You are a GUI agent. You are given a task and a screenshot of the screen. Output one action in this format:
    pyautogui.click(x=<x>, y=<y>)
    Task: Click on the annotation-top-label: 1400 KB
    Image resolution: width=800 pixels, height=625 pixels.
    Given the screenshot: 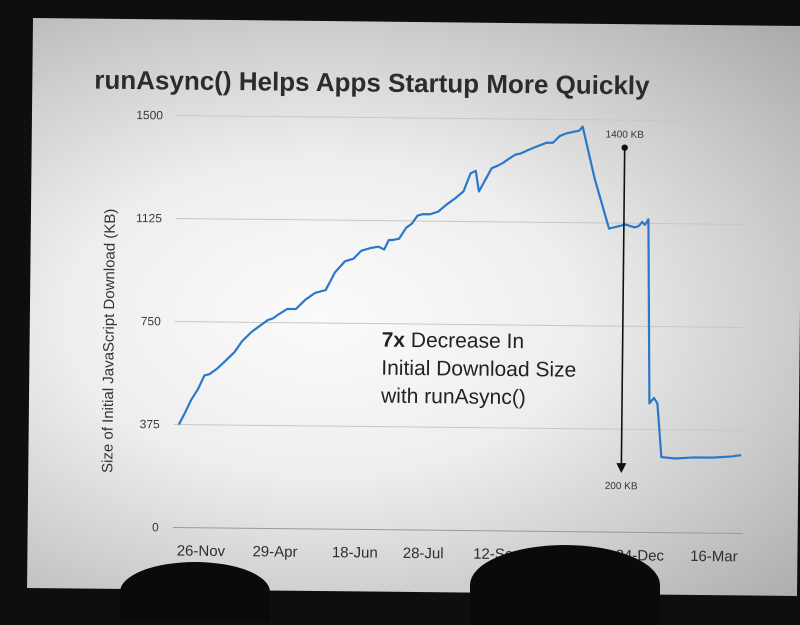 What is the action you would take?
    pyautogui.click(x=625, y=134)
    